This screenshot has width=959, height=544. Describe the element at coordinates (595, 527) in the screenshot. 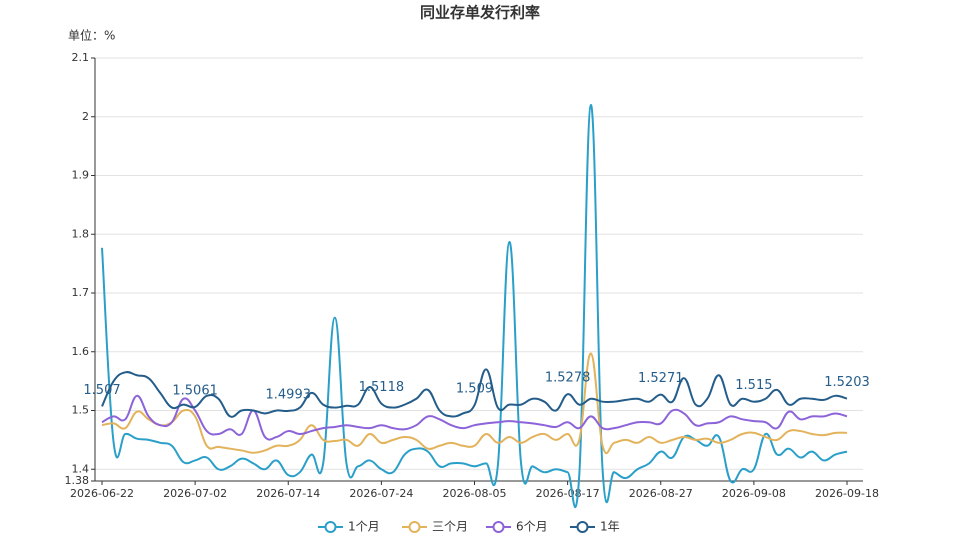

I see `legend-item: 1年` at that location.